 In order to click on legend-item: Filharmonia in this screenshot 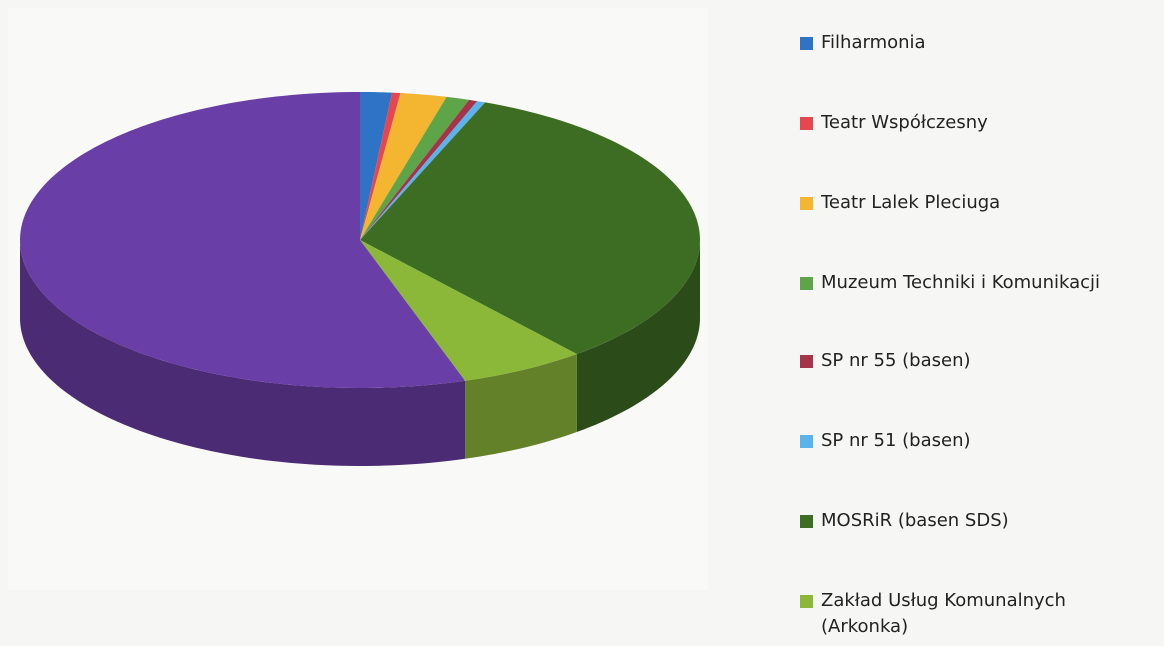, I will do `click(863, 43)`.